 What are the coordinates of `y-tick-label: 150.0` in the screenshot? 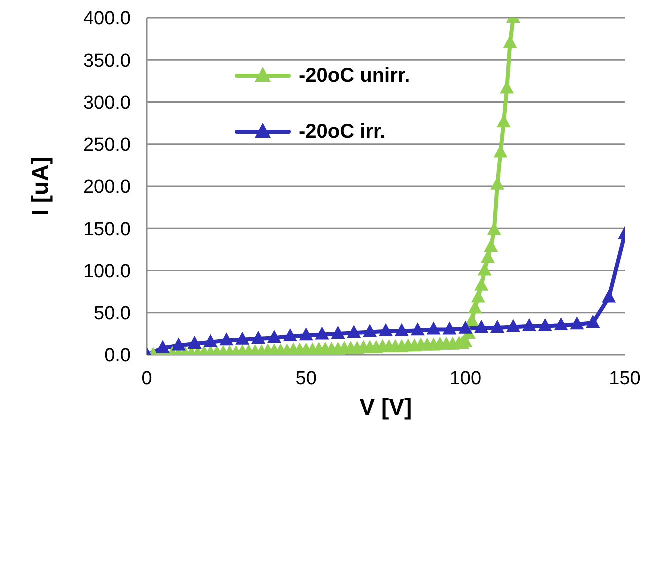 It's located at (107, 229).